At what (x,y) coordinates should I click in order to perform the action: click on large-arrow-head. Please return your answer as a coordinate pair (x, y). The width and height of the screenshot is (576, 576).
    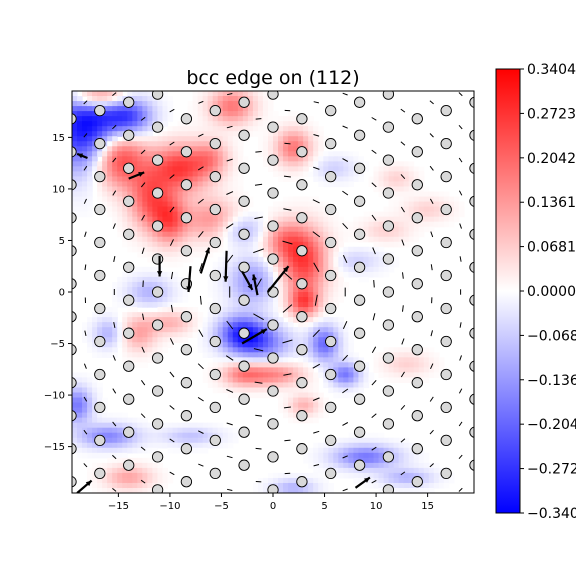
    Looking at the image, I should click on (88, 483).